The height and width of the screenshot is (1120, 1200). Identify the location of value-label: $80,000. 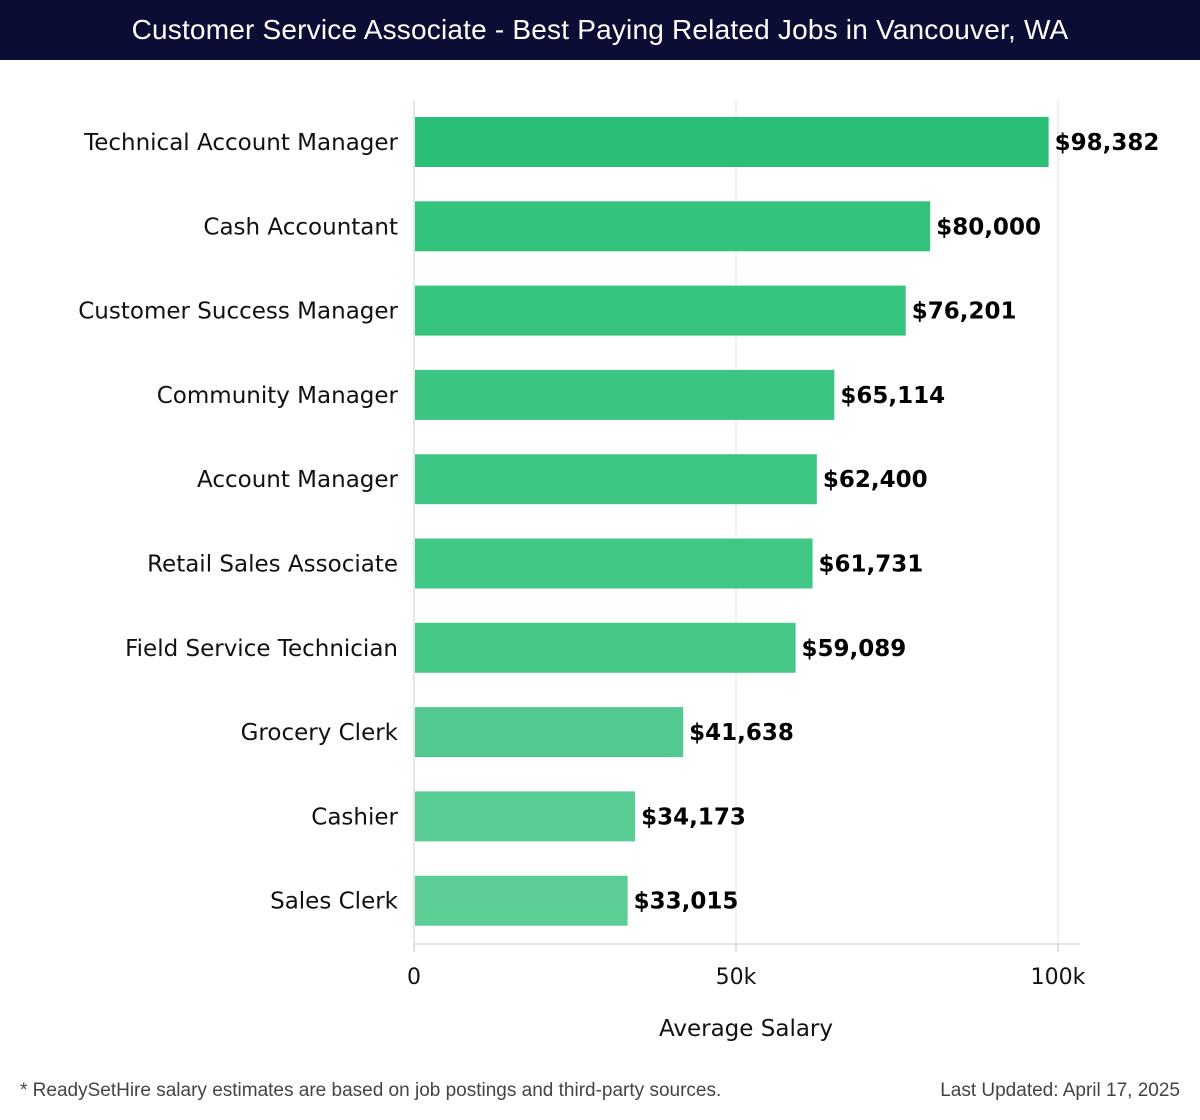
(988, 227).